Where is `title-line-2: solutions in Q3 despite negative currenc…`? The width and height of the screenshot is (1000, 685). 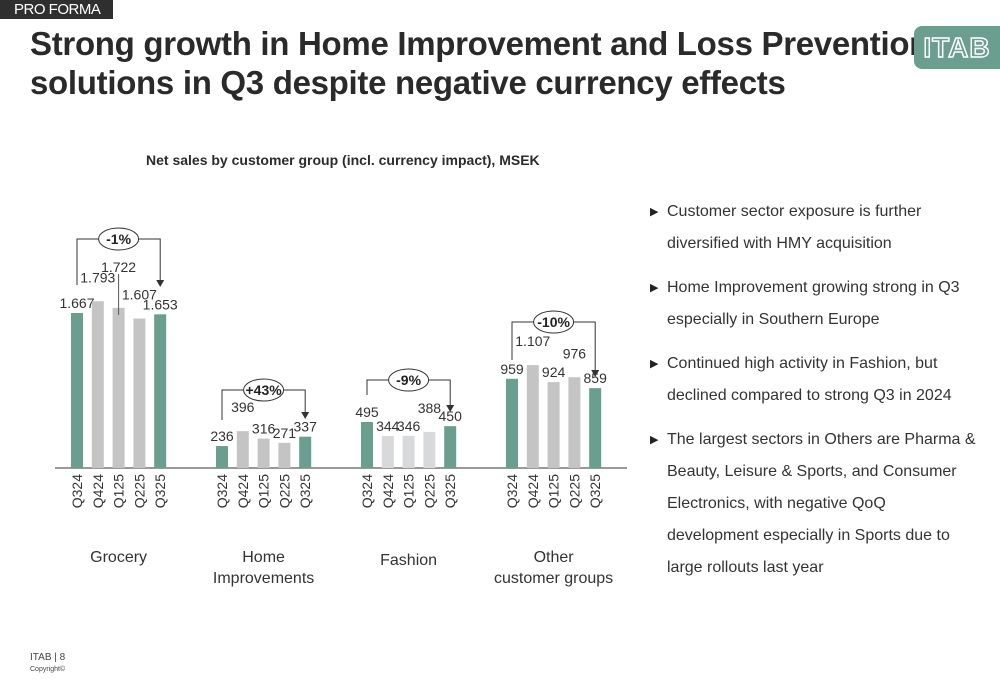 title-line-2: solutions in Q3 despite negative currenc… is located at coordinates (408, 82).